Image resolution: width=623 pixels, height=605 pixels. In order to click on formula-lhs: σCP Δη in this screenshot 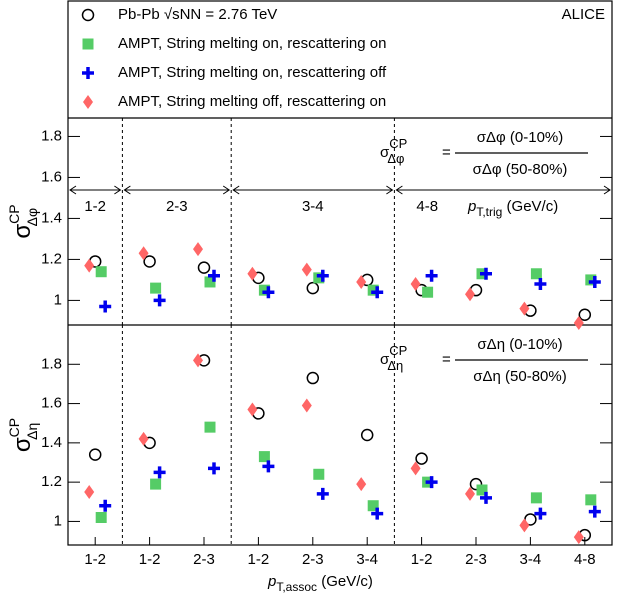, I will do `click(393, 358)`.